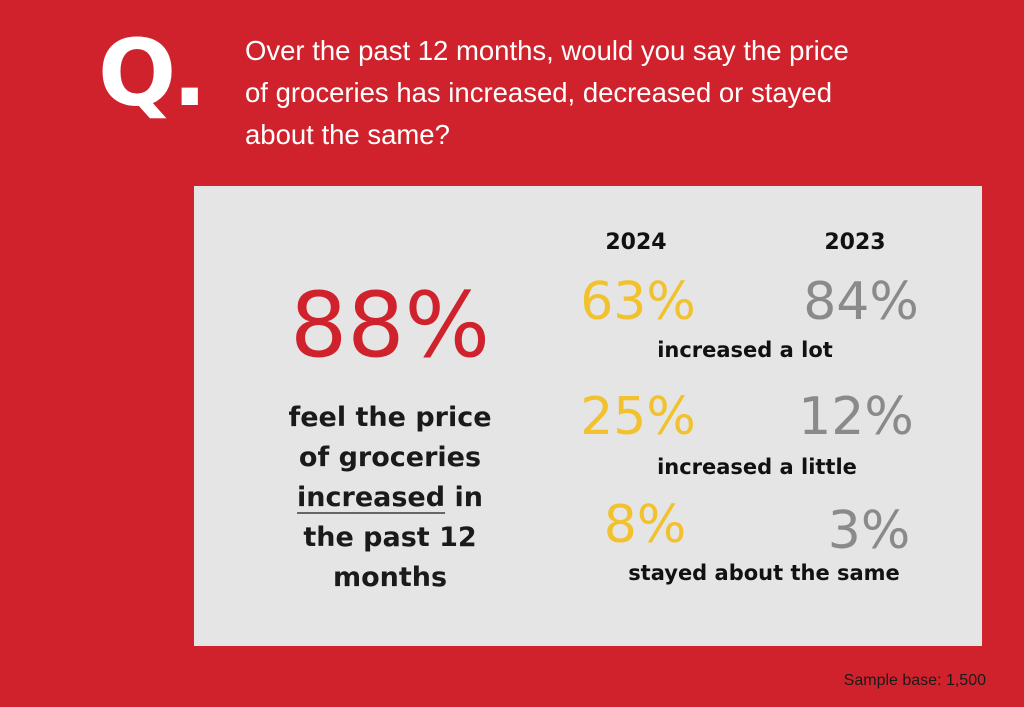  I want to click on value-2023-increased-a-little: 12%, so click(856, 417).